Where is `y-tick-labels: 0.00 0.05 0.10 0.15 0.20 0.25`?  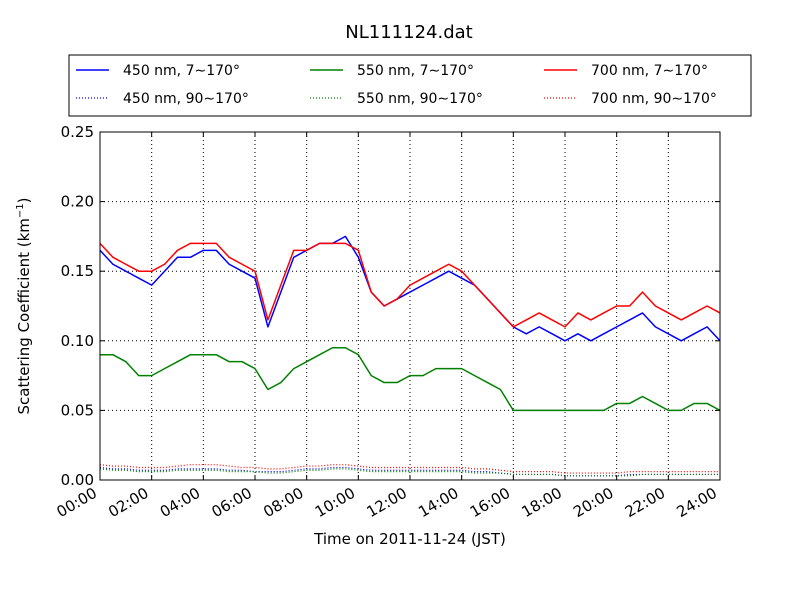
y-tick-labels: 0.00 0.05 0.10 0.15 0.20 0.25 is located at coordinates (77, 306).